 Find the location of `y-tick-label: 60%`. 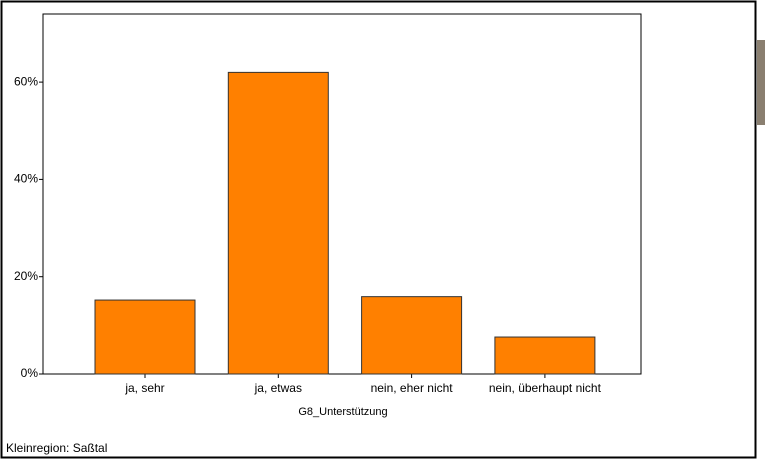

y-tick-label: 60% is located at coordinates (26, 81).